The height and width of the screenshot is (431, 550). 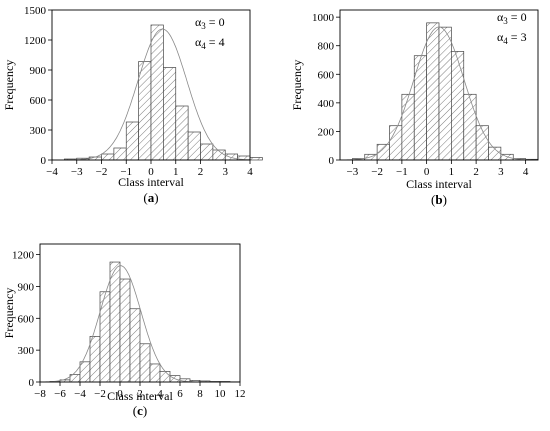 I want to click on x-tick-label: 10, so click(x=221, y=394).